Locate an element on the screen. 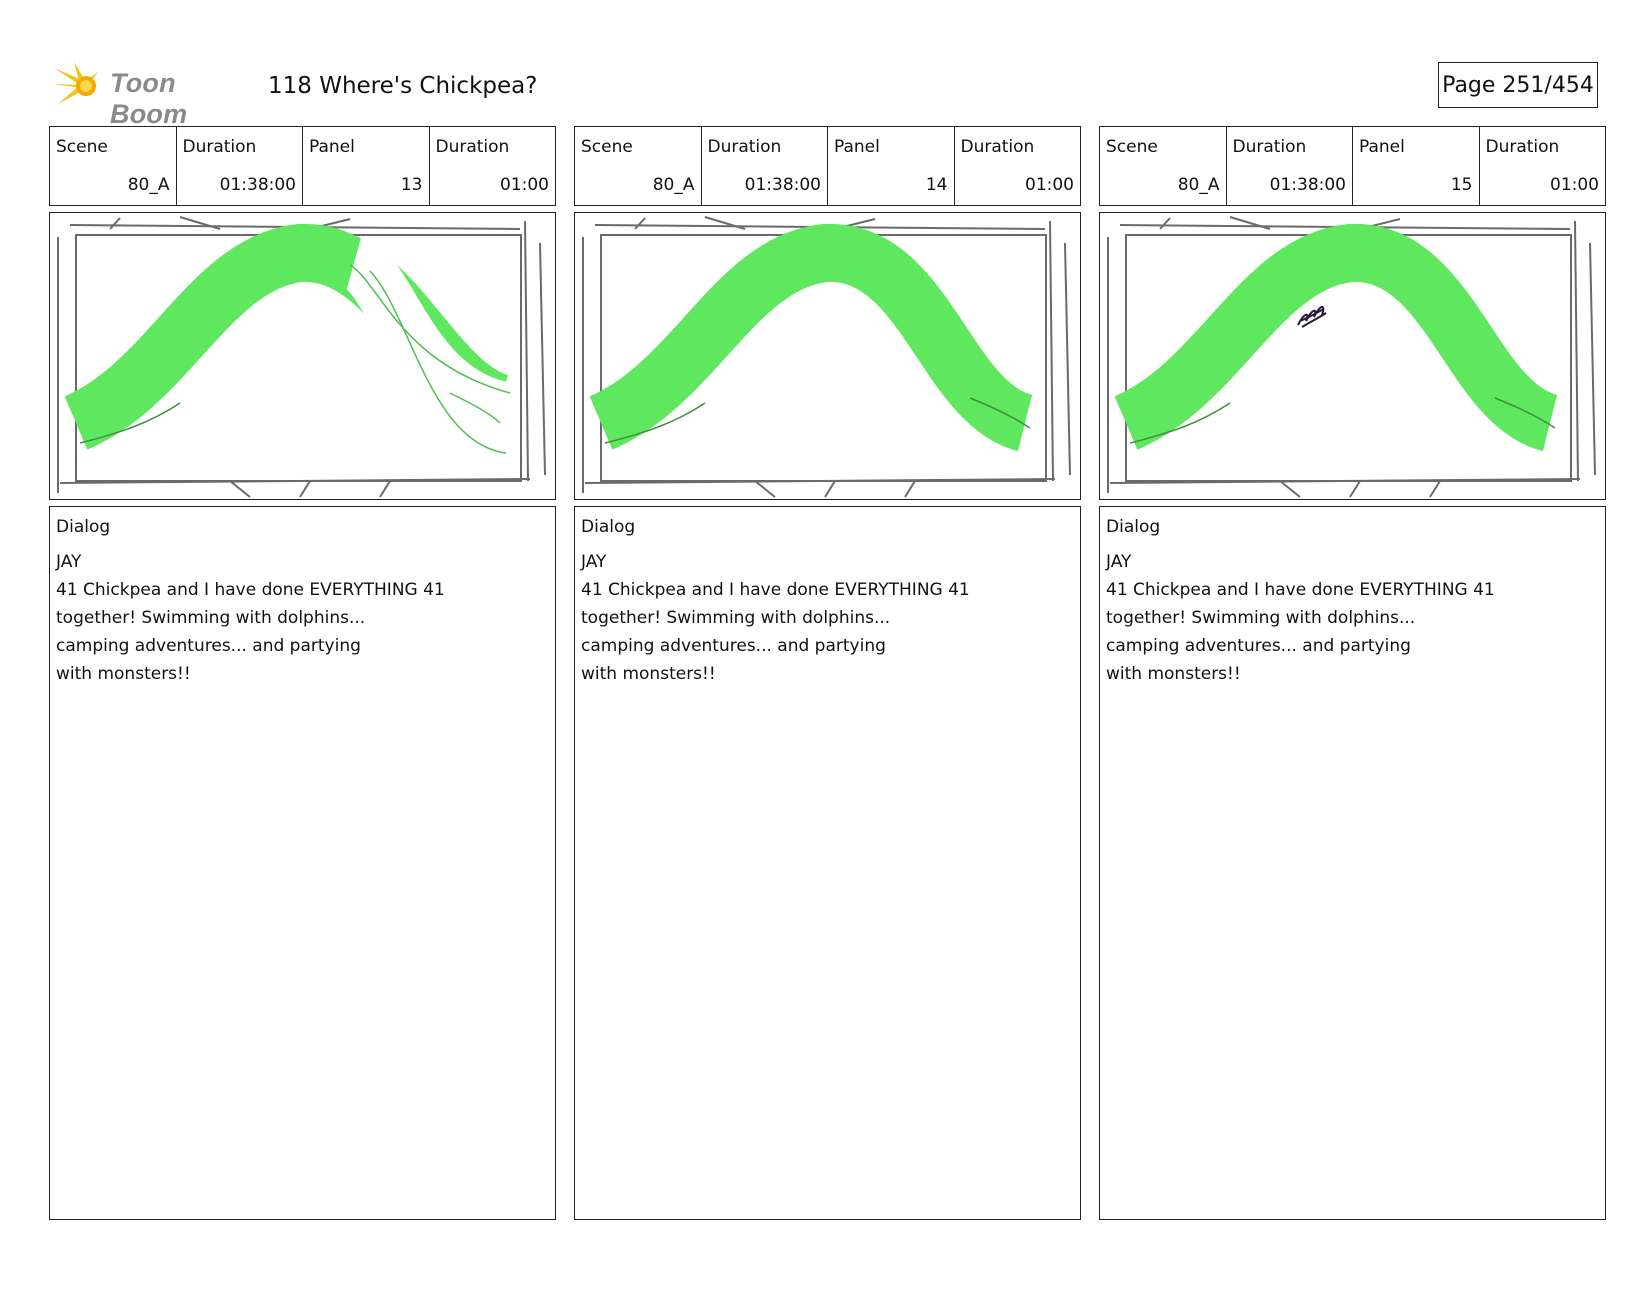  panel-cell: Panel 13 is located at coordinates (366, 166).